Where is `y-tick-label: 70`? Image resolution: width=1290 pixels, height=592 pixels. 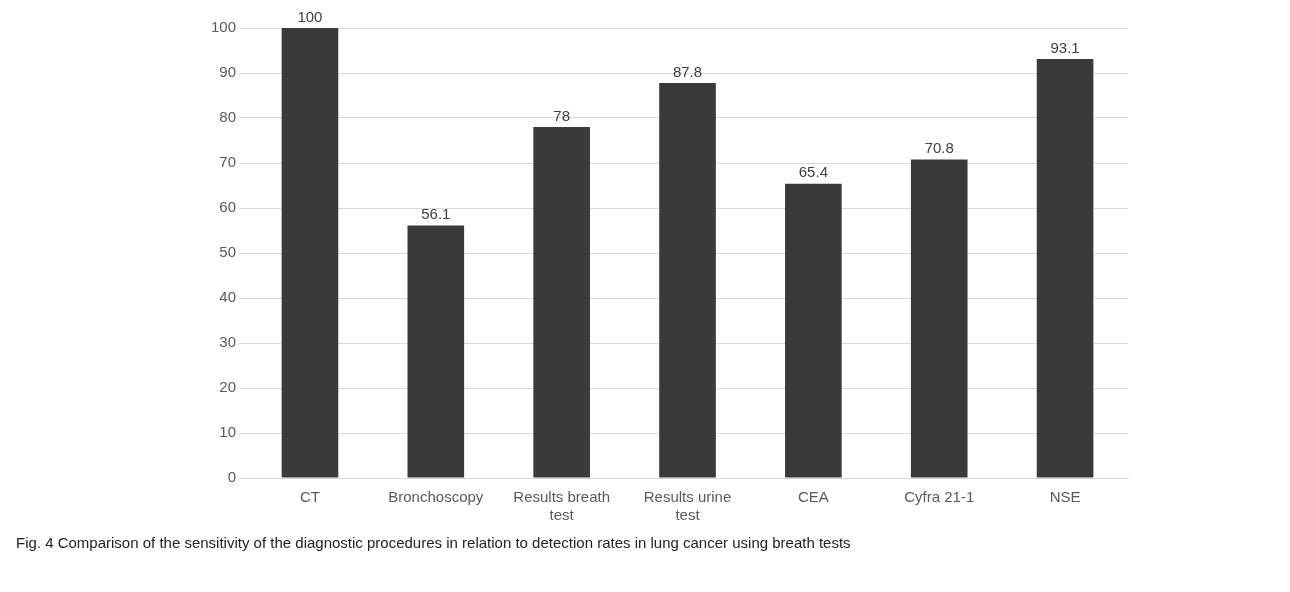
y-tick-label: 70 is located at coordinates (228, 162).